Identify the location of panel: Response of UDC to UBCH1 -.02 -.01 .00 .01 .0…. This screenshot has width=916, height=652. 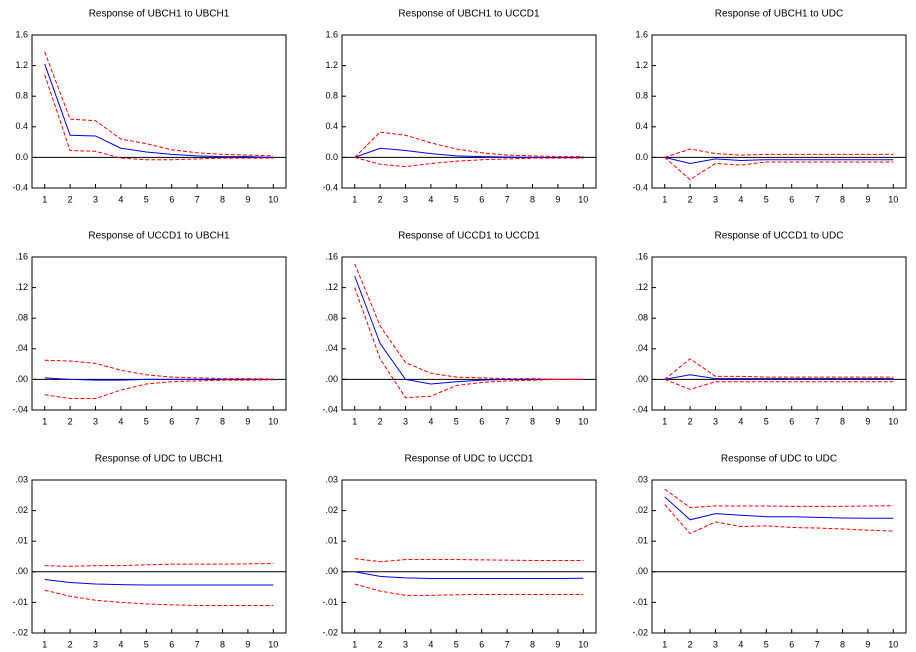
(149, 551).